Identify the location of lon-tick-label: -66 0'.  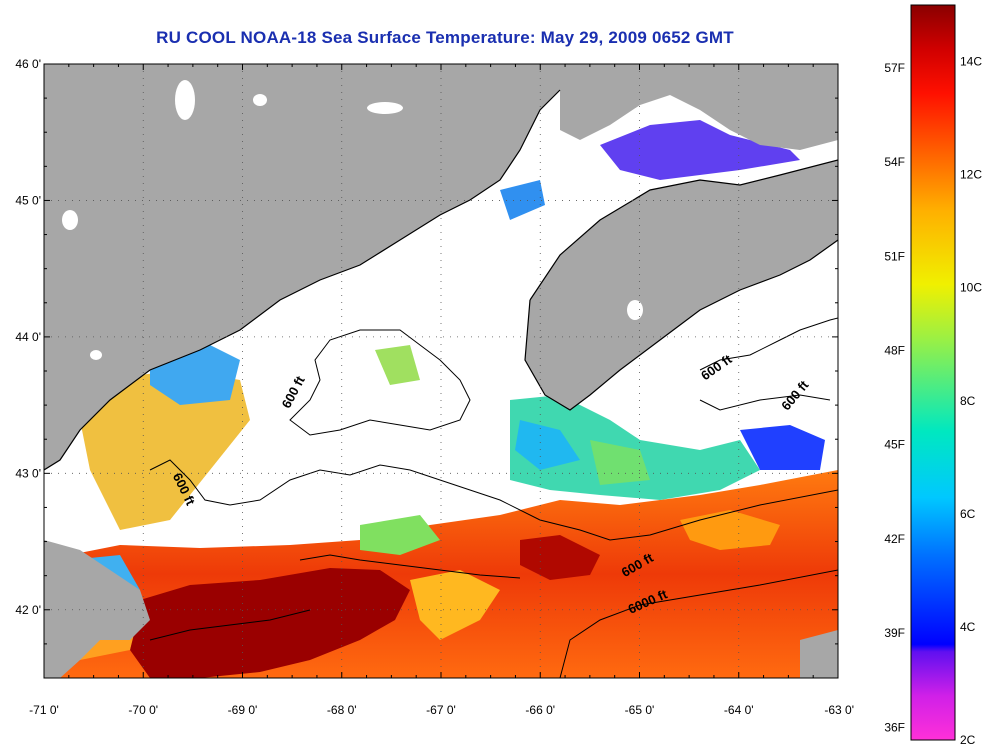
(540, 710).